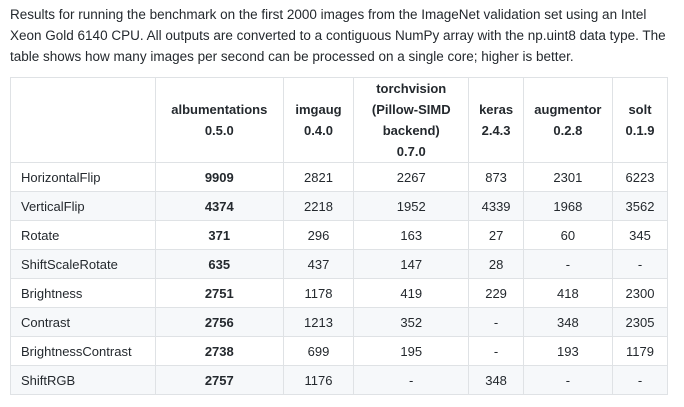 The height and width of the screenshot is (407, 684). What do you see at coordinates (411, 120) in the screenshot?
I see `header-torchvision: torchvision (Pillow-SIMD backend) 0.7.0` at bounding box center [411, 120].